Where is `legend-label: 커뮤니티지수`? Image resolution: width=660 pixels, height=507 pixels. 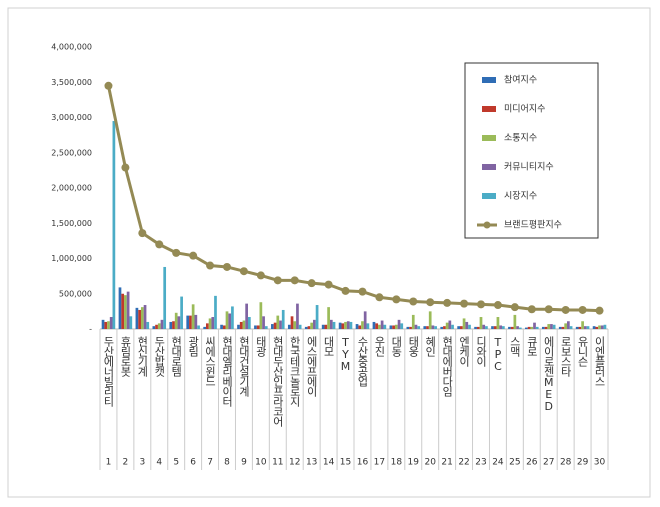 legend-label: 커뮤니티지수 is located at coordinates (529, 167).